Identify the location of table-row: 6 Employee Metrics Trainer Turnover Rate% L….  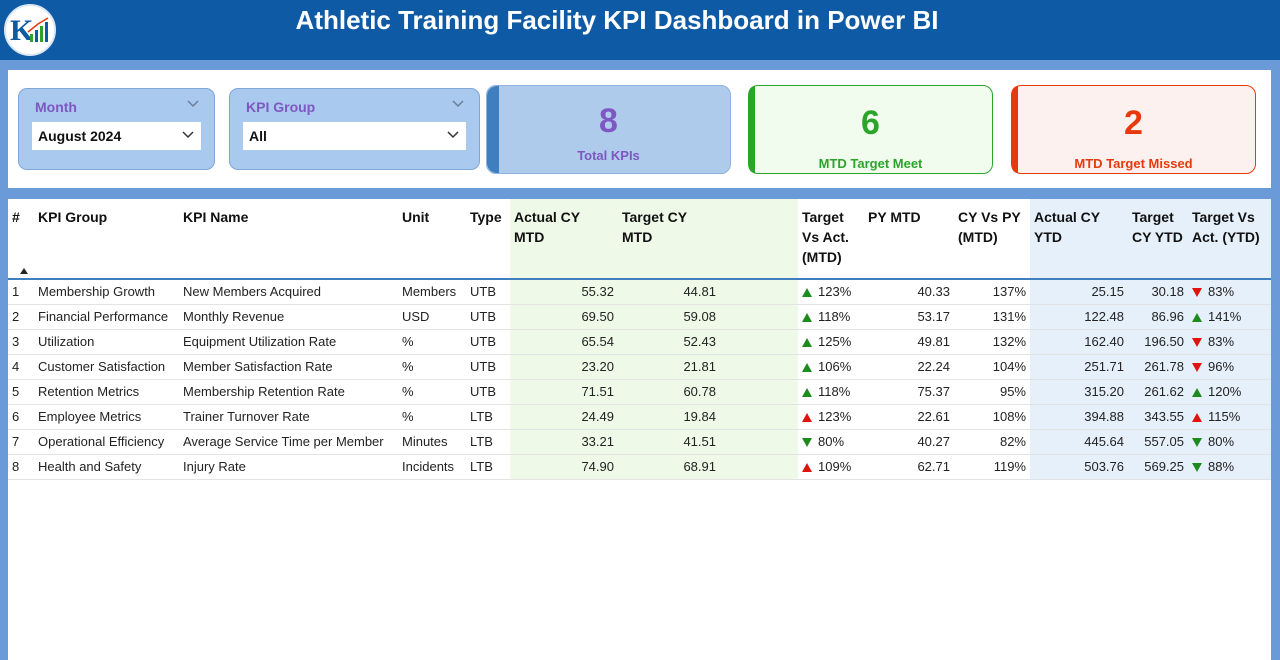
(639, 417).